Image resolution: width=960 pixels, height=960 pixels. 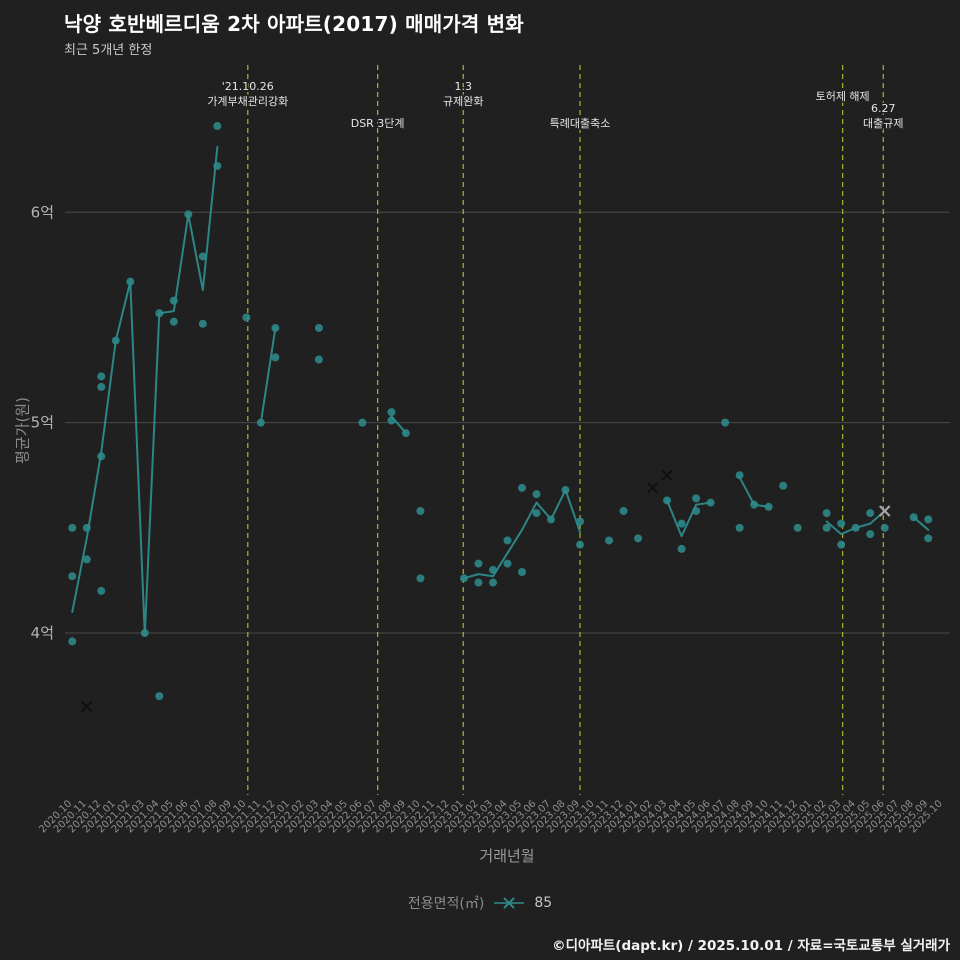 I want to click on svg-text: '21.10.26, so click(x=248, y=86).